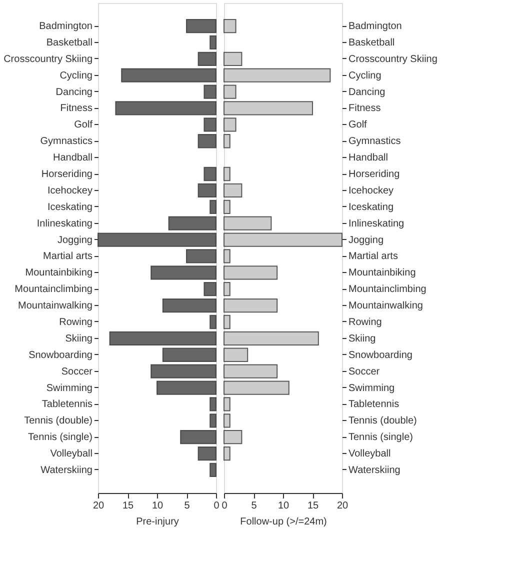 This screenshot has height=564, width=520. I want to click on y-tick-label: Icehockey, so click(371, 190).